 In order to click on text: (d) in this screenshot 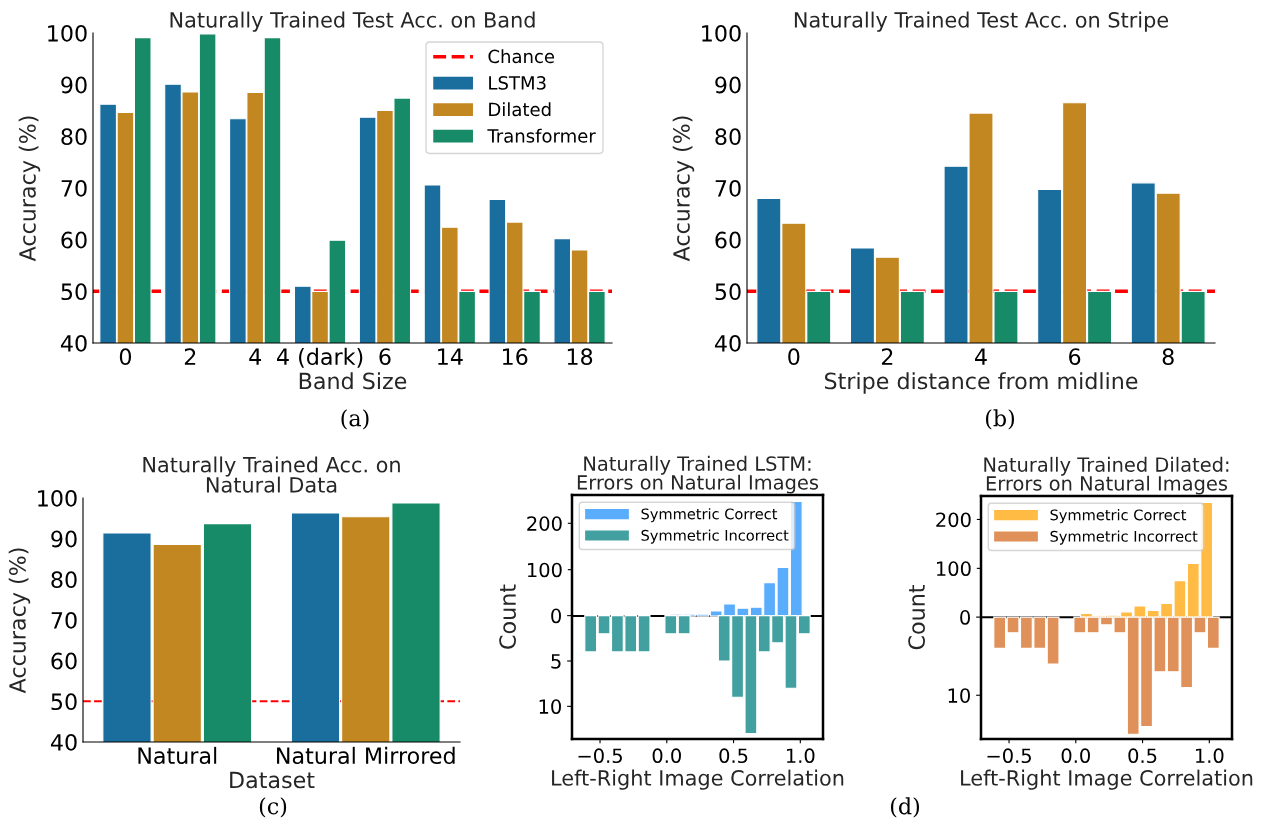, I will do `click(905, 807)`.